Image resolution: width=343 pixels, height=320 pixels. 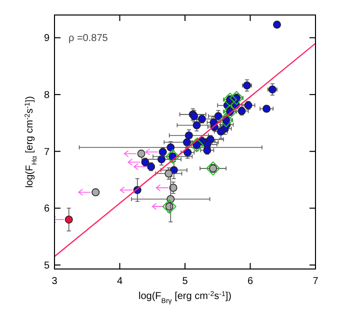 I want to click on x-tick-label: 7, so click(x=315, y=281).